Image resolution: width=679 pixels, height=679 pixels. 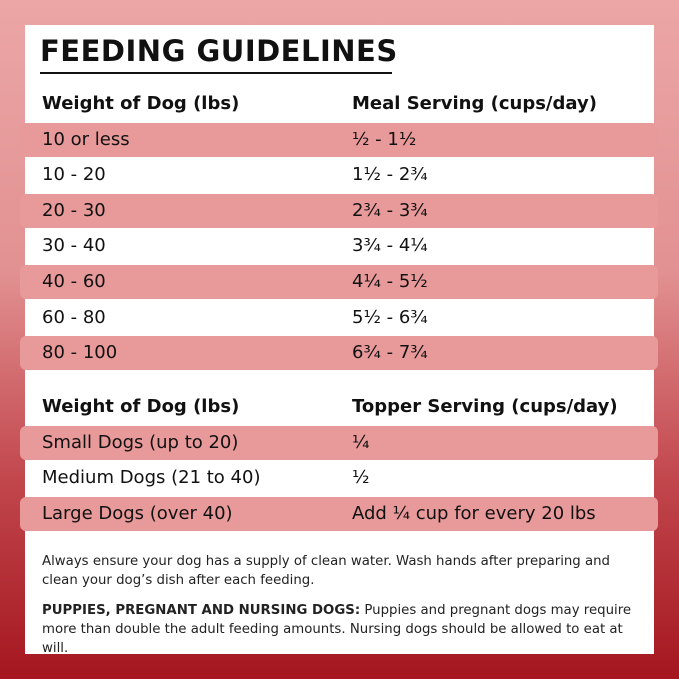 I want to click on table-row: 80 - 100 6¾ - 7¾, so click(x=339, y=353).